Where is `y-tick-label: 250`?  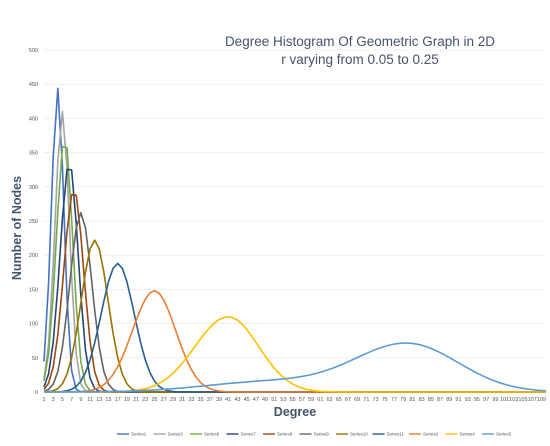
y-tick-label: 250 is located at coordinates (33, 222).